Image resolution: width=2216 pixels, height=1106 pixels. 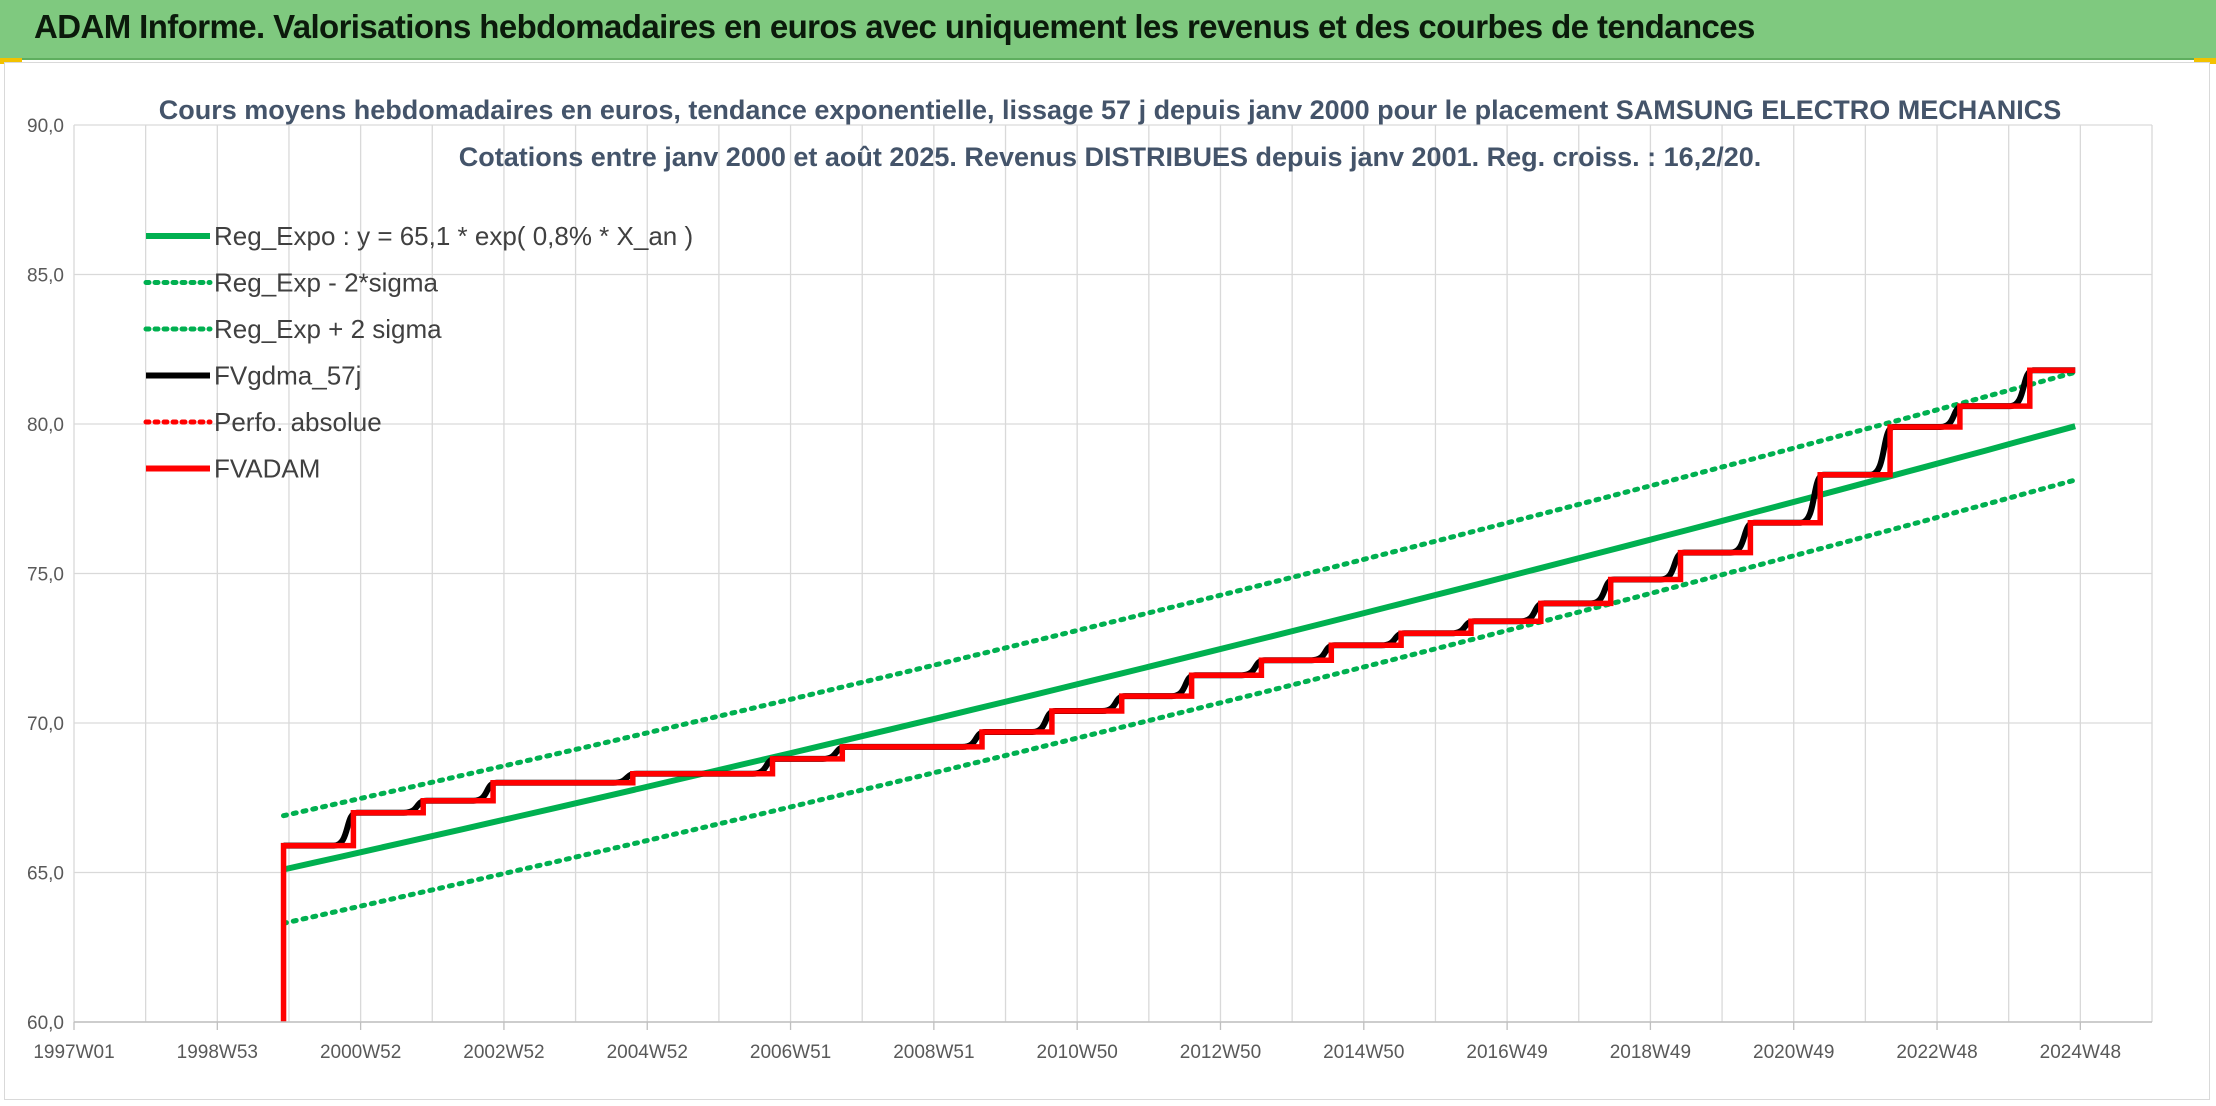 I want to click on x-tick-label: 2008W51, so click(x=933, y=1052).